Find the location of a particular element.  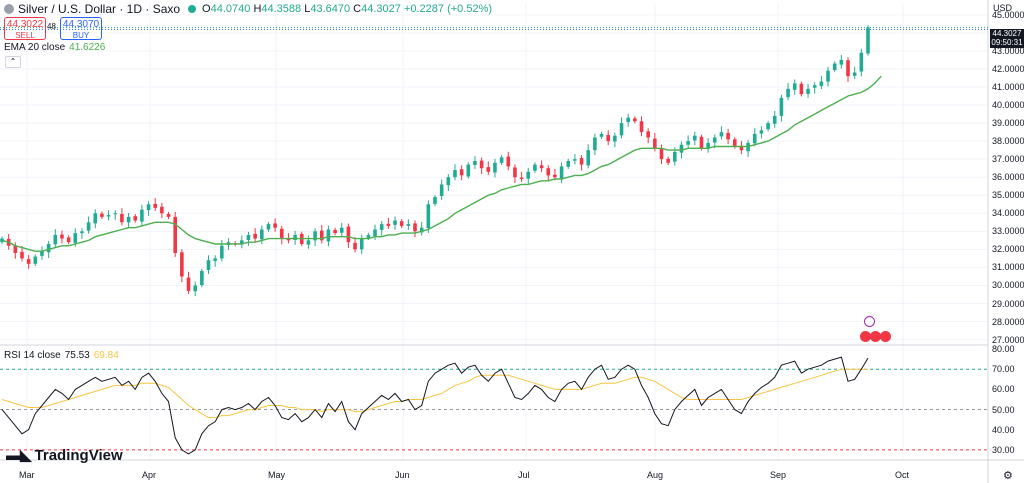

price-tick-label: 38.0000 is located at coordinates (1008, 141).